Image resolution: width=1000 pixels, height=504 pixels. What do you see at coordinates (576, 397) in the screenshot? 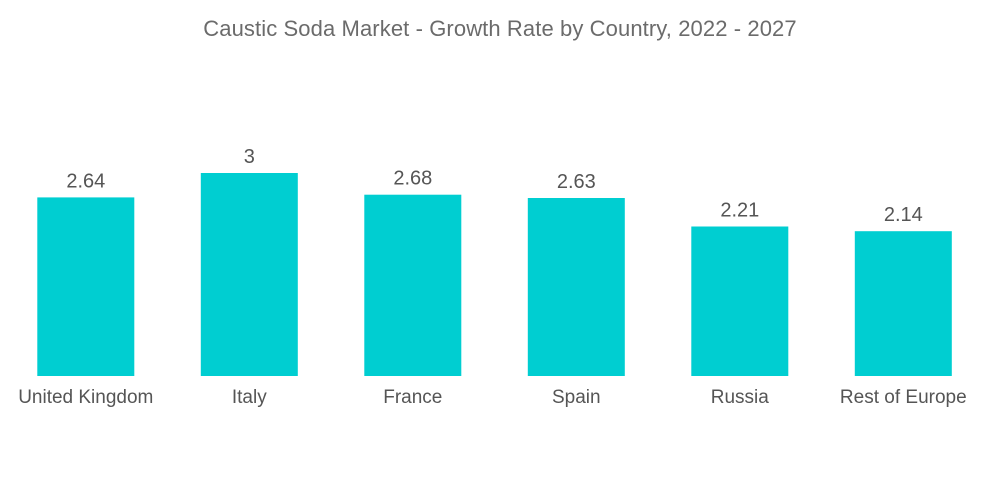
I see `category-label: Spain` at bounding box center [576, 397].